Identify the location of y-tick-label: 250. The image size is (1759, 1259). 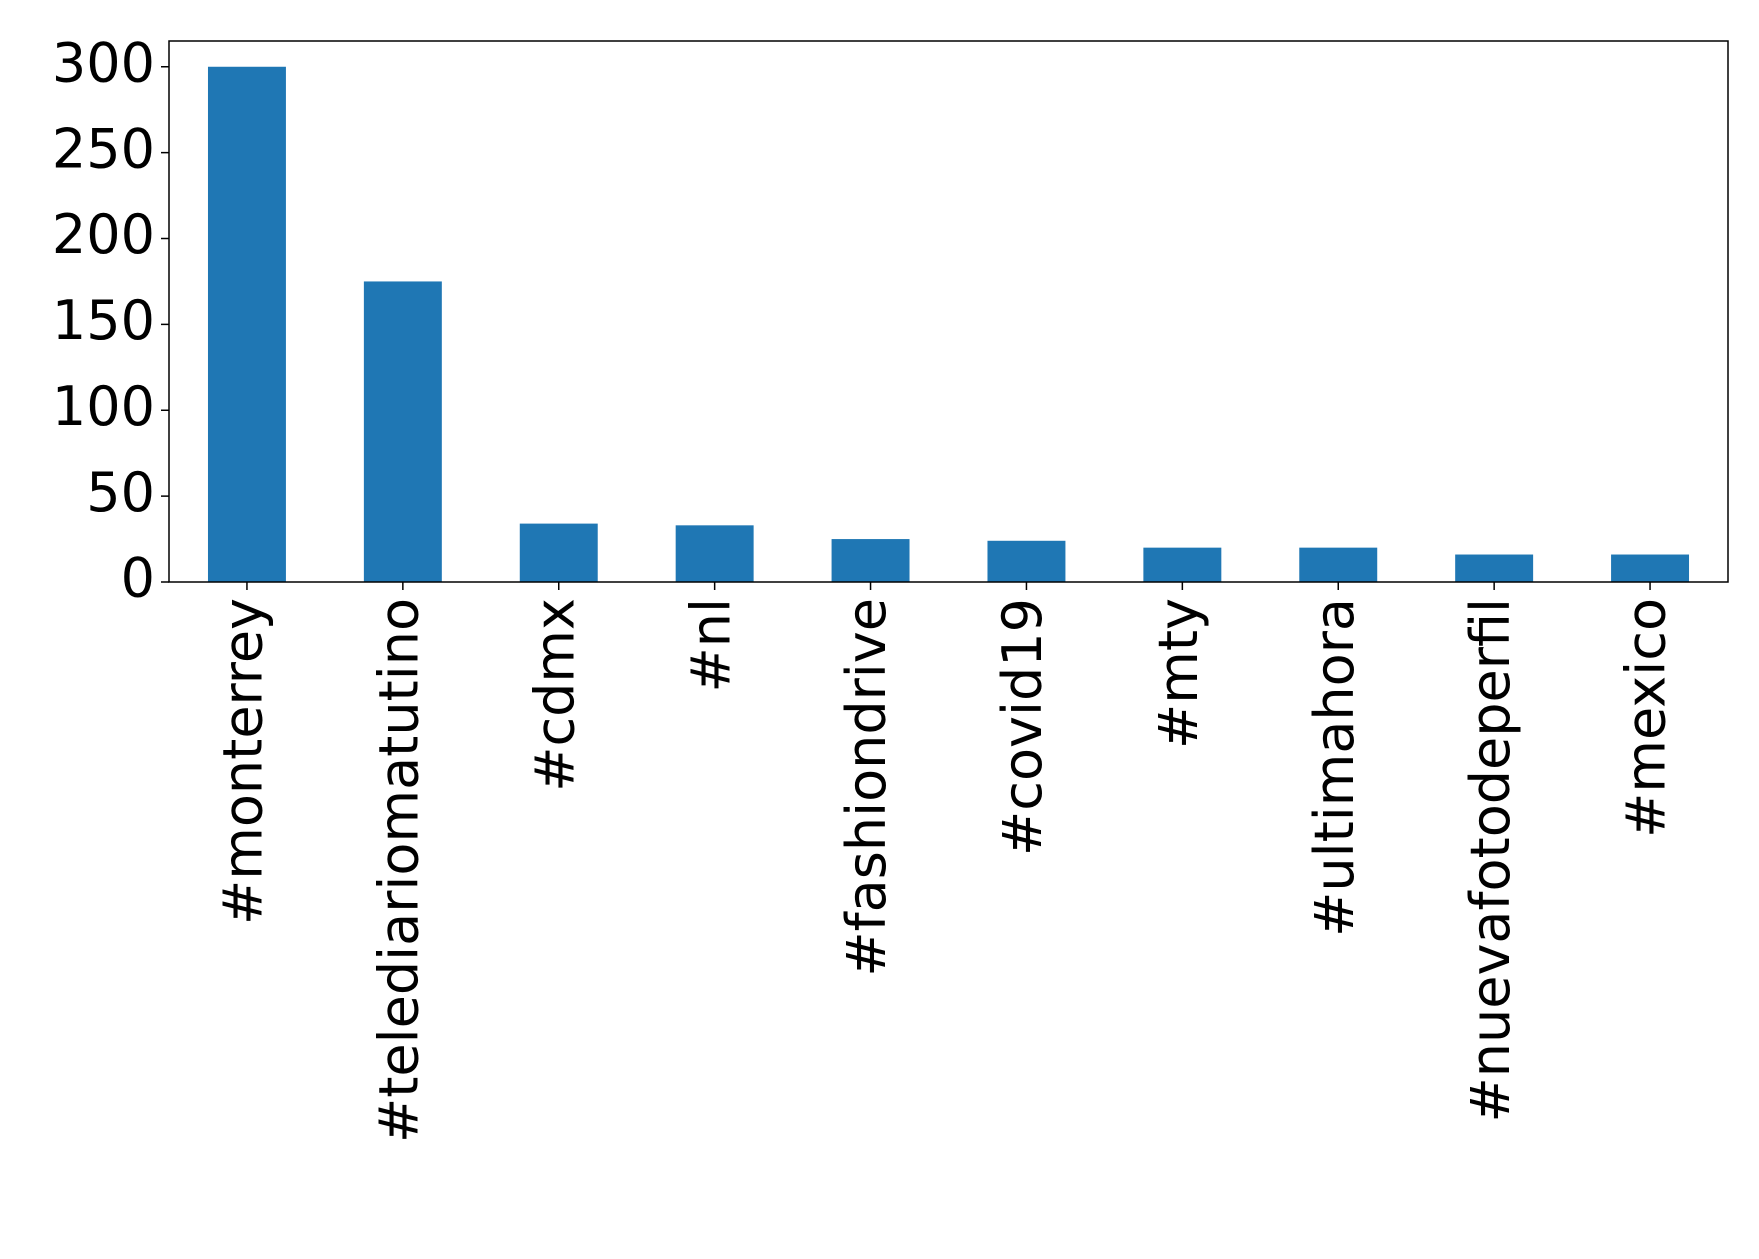
(103, 148).